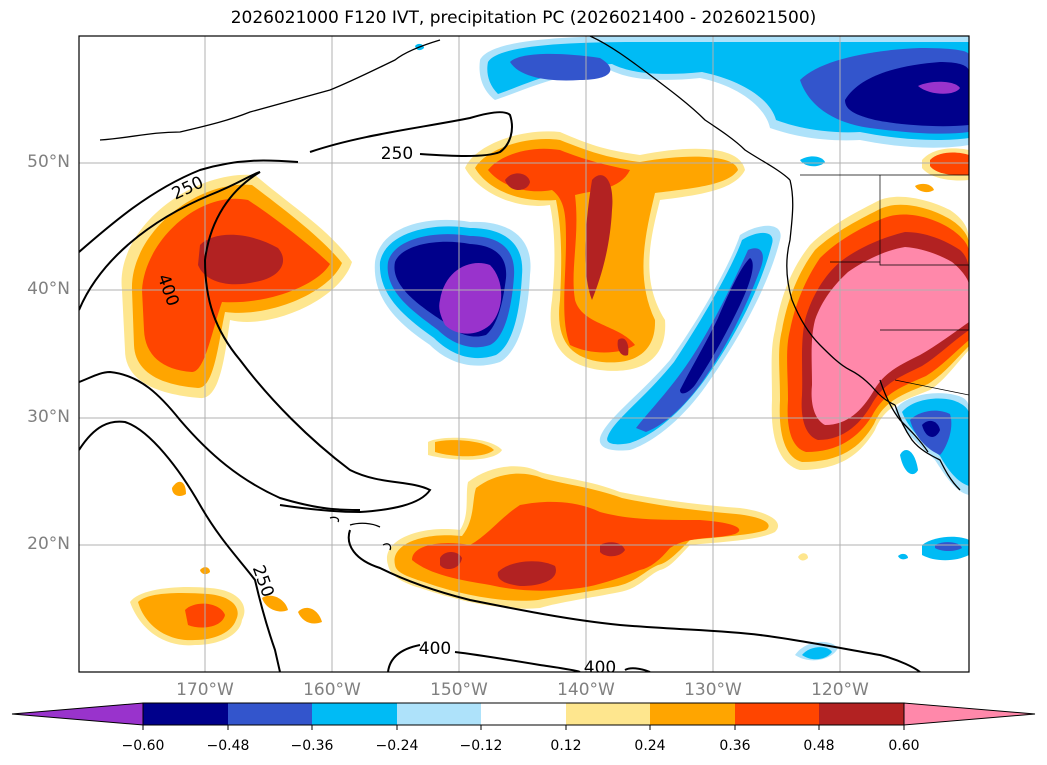  Describe the element at coordinates (586, 690) in the screenshot. I see `lon-label: 140°W` at that location.